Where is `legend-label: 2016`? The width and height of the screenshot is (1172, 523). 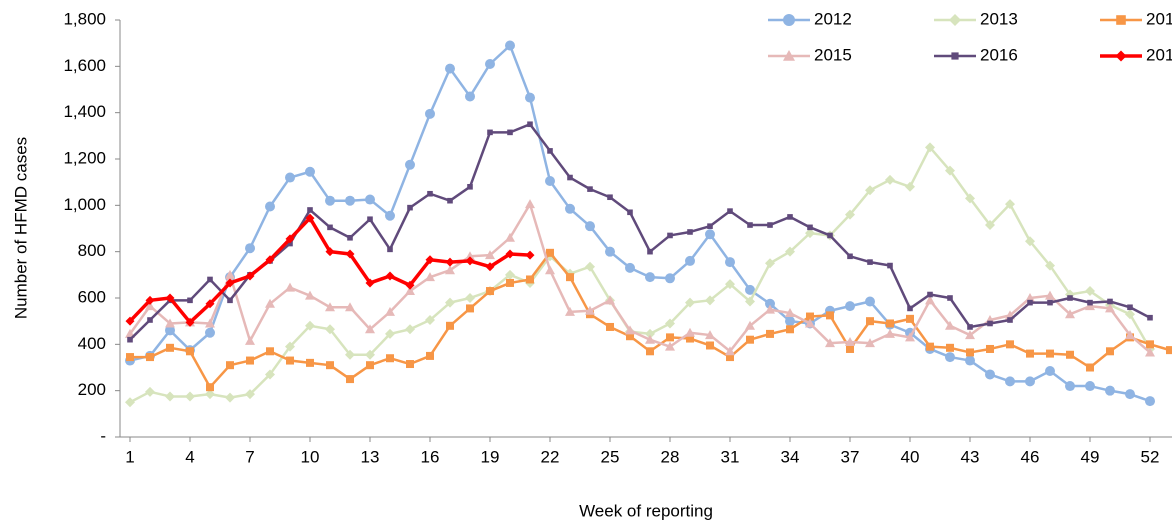 legend-label: 2016 is located at coordinates (999, 54).